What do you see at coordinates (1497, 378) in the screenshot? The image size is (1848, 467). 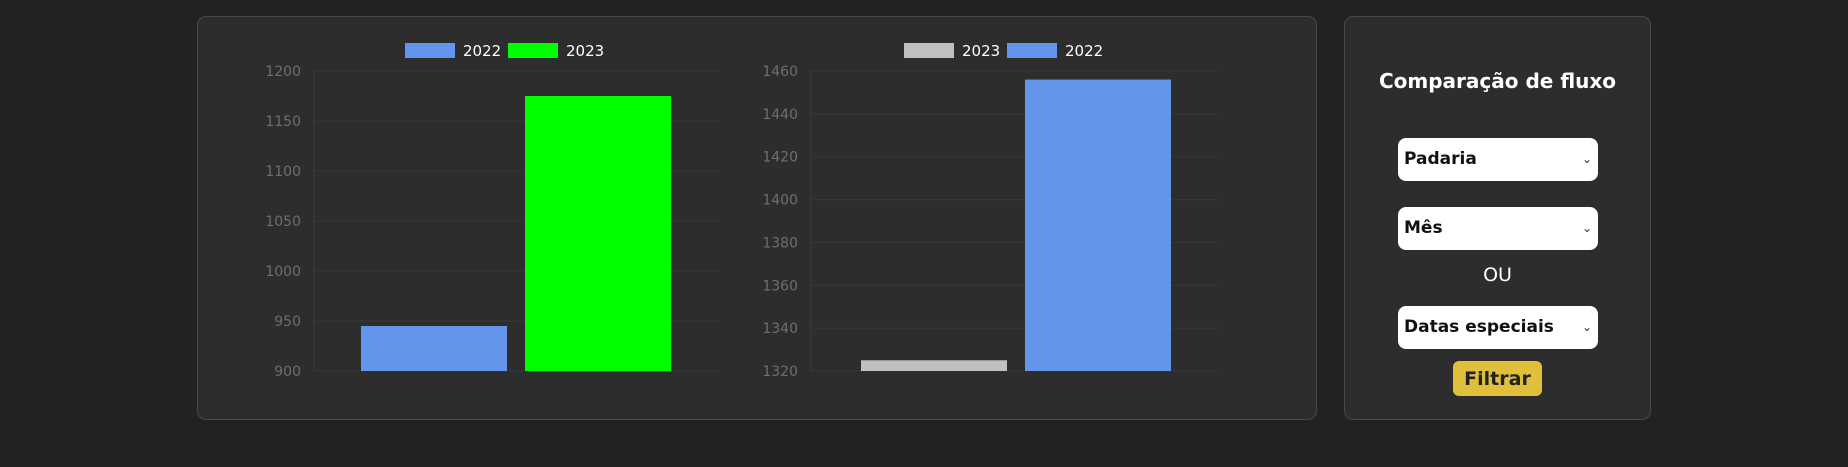 I see `filter-button: Filtrar` at bounding box center [1497, 378].